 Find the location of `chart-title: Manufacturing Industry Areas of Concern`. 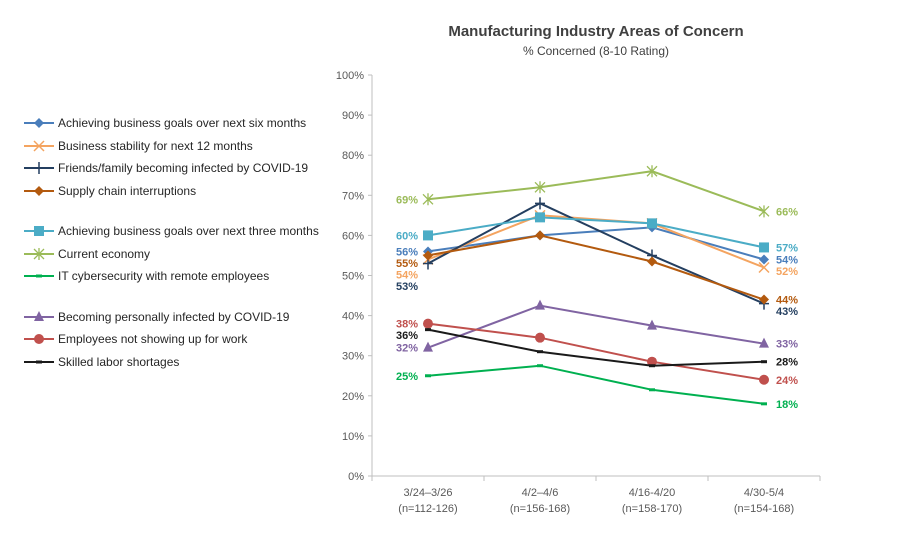

chart-title: Manufacturing Industry Areas of Concern is located at coordinates (596, 31).